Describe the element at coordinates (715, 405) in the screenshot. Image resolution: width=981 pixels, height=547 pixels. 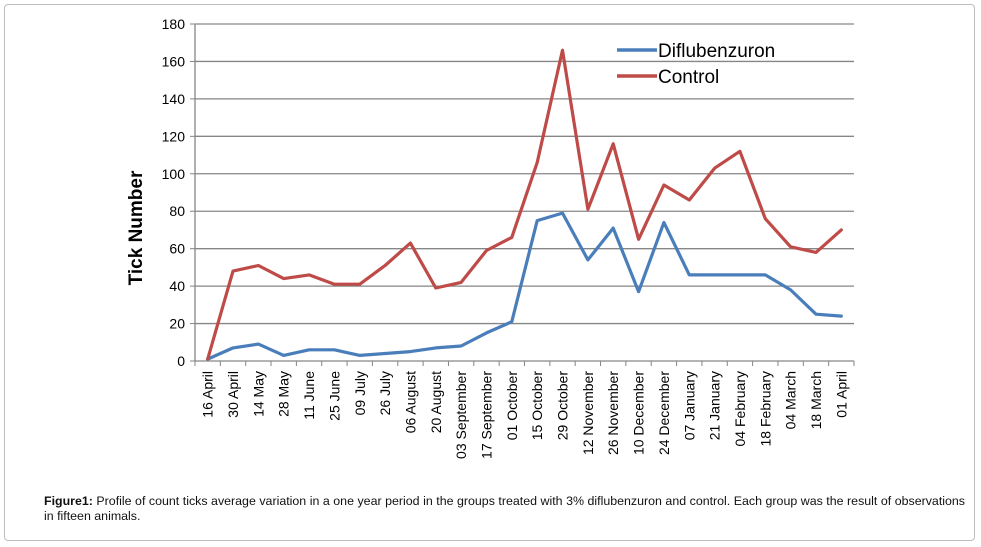
I see `x-tick-label: 21 January` at that location.